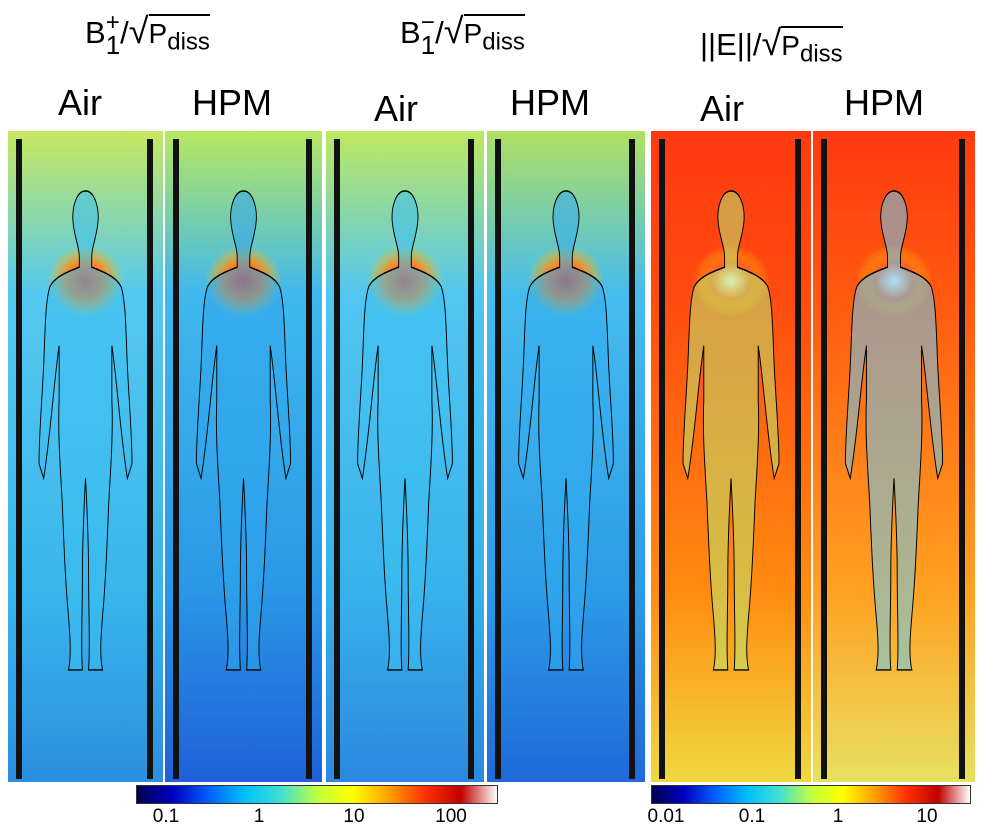  I want to click on field-map-b1-minus-air, so click(405, 456).